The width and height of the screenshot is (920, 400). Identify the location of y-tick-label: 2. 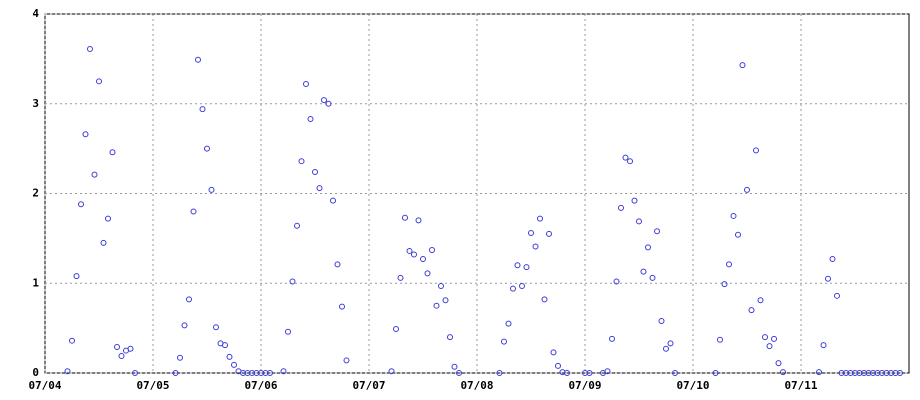
(35, 193).